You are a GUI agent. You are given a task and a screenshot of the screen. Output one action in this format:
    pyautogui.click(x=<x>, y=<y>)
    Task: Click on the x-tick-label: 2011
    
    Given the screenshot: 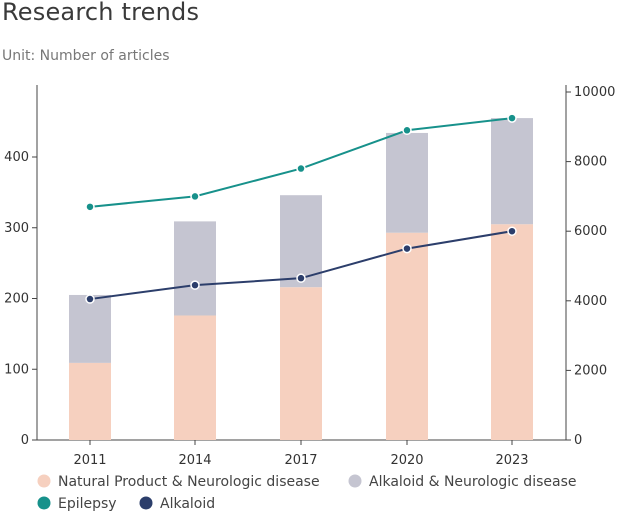 What is the action you would take?
    pyautogui.click(x=89, y=460)
    